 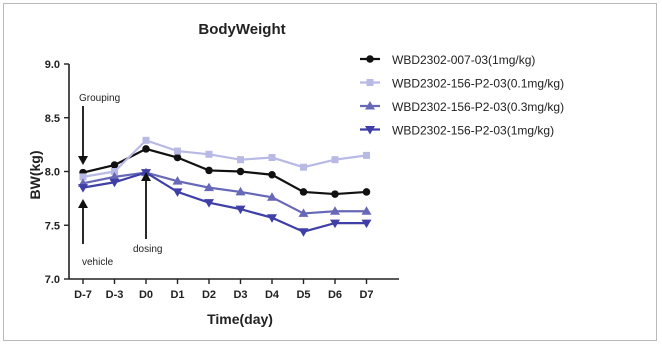 What do you see at coordinates (98, 262) in the screenshot?
I see `annotation-label: vehicle` at bounding box center [98, 262].